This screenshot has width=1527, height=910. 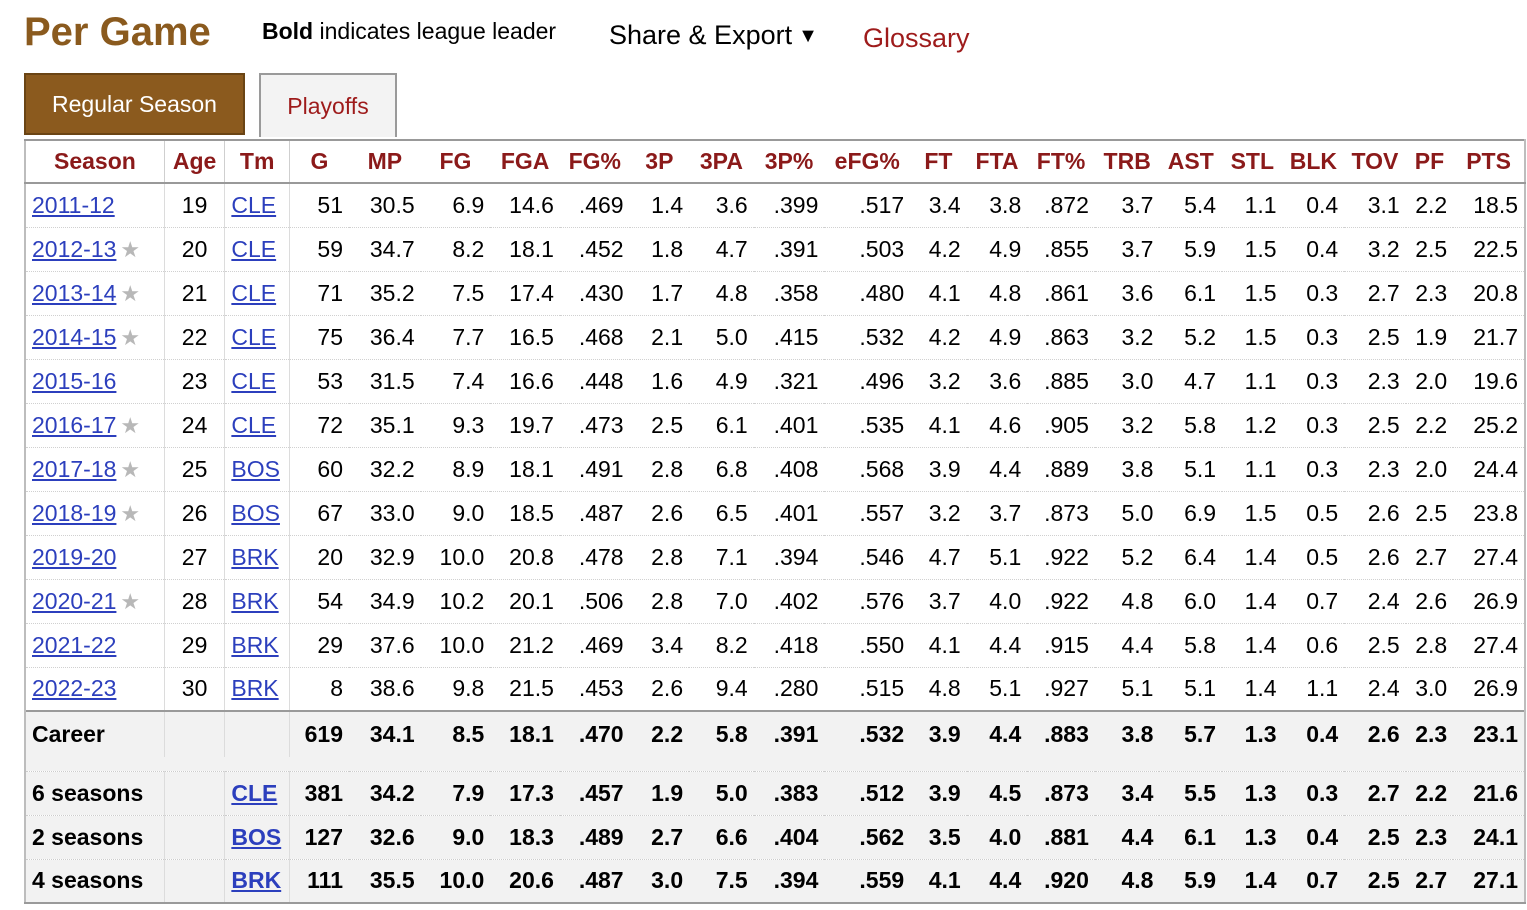 What do you see at coordinates (1191, 601) in the screenshot?
I see `stat-ast: 6.0` at bounding box center [1191, 601].